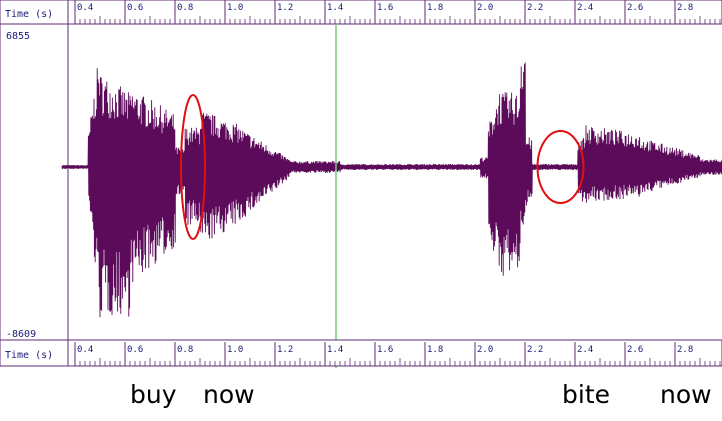 This screenshot has width=722, height=421. What do you see at coordinates (285, 350) in the screenshot?
I see `bottom-tick-label: 1.2` at bounding box center [285, 350].